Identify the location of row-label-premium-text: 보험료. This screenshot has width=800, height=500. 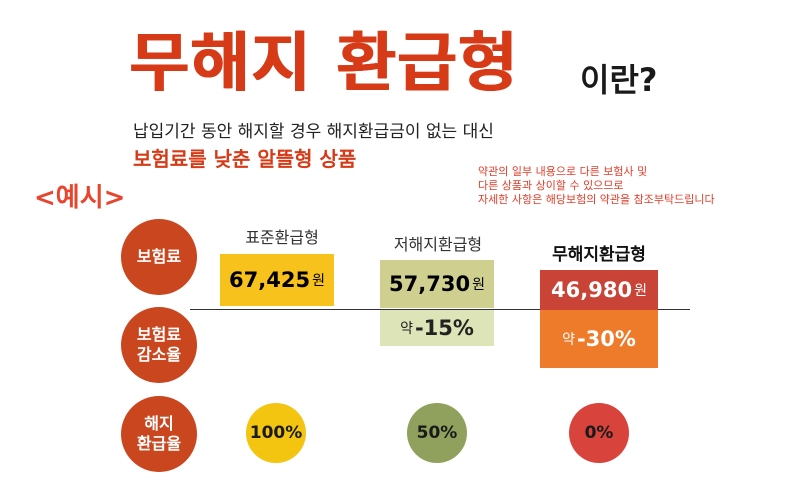
(159, 256).